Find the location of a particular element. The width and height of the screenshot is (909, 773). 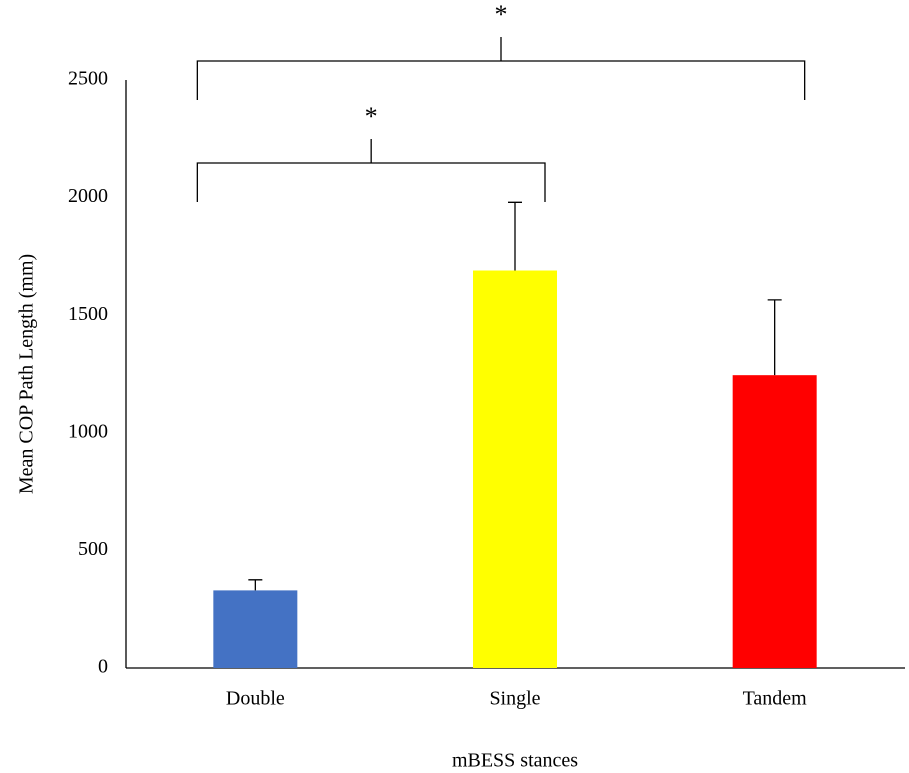

y-tick-label: 0 is located at coordinates (103, 667).